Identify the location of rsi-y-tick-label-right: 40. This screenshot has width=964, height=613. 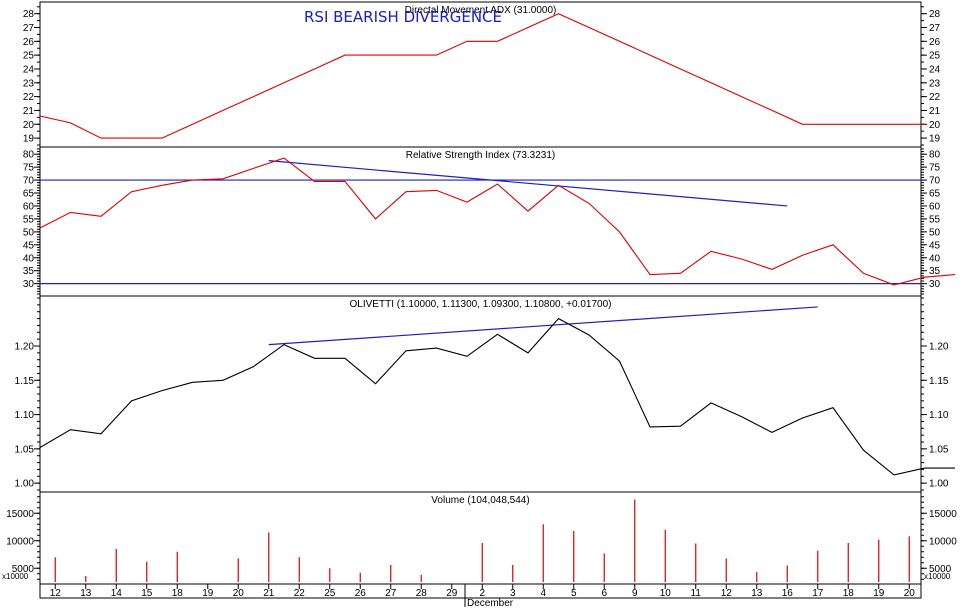
(935, 258).